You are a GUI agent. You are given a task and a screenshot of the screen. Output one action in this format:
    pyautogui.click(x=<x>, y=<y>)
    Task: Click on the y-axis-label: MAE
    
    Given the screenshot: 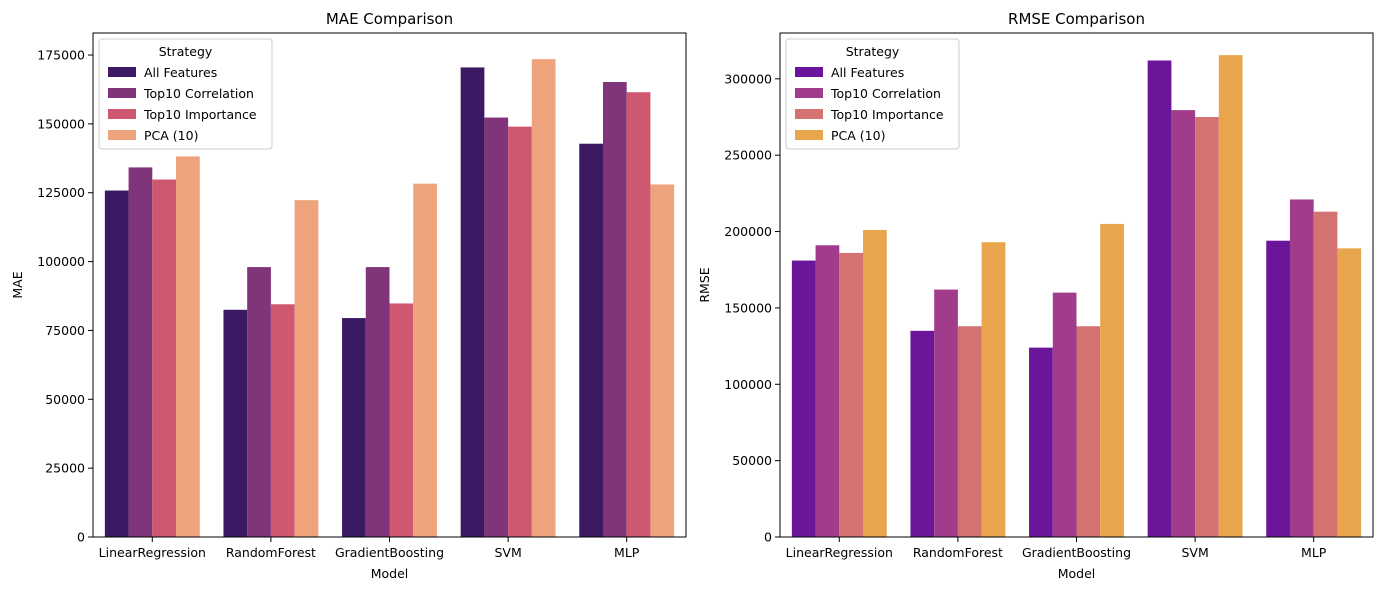 What is the action you would take?
    pyautogui.click(x=17, y=284)
    